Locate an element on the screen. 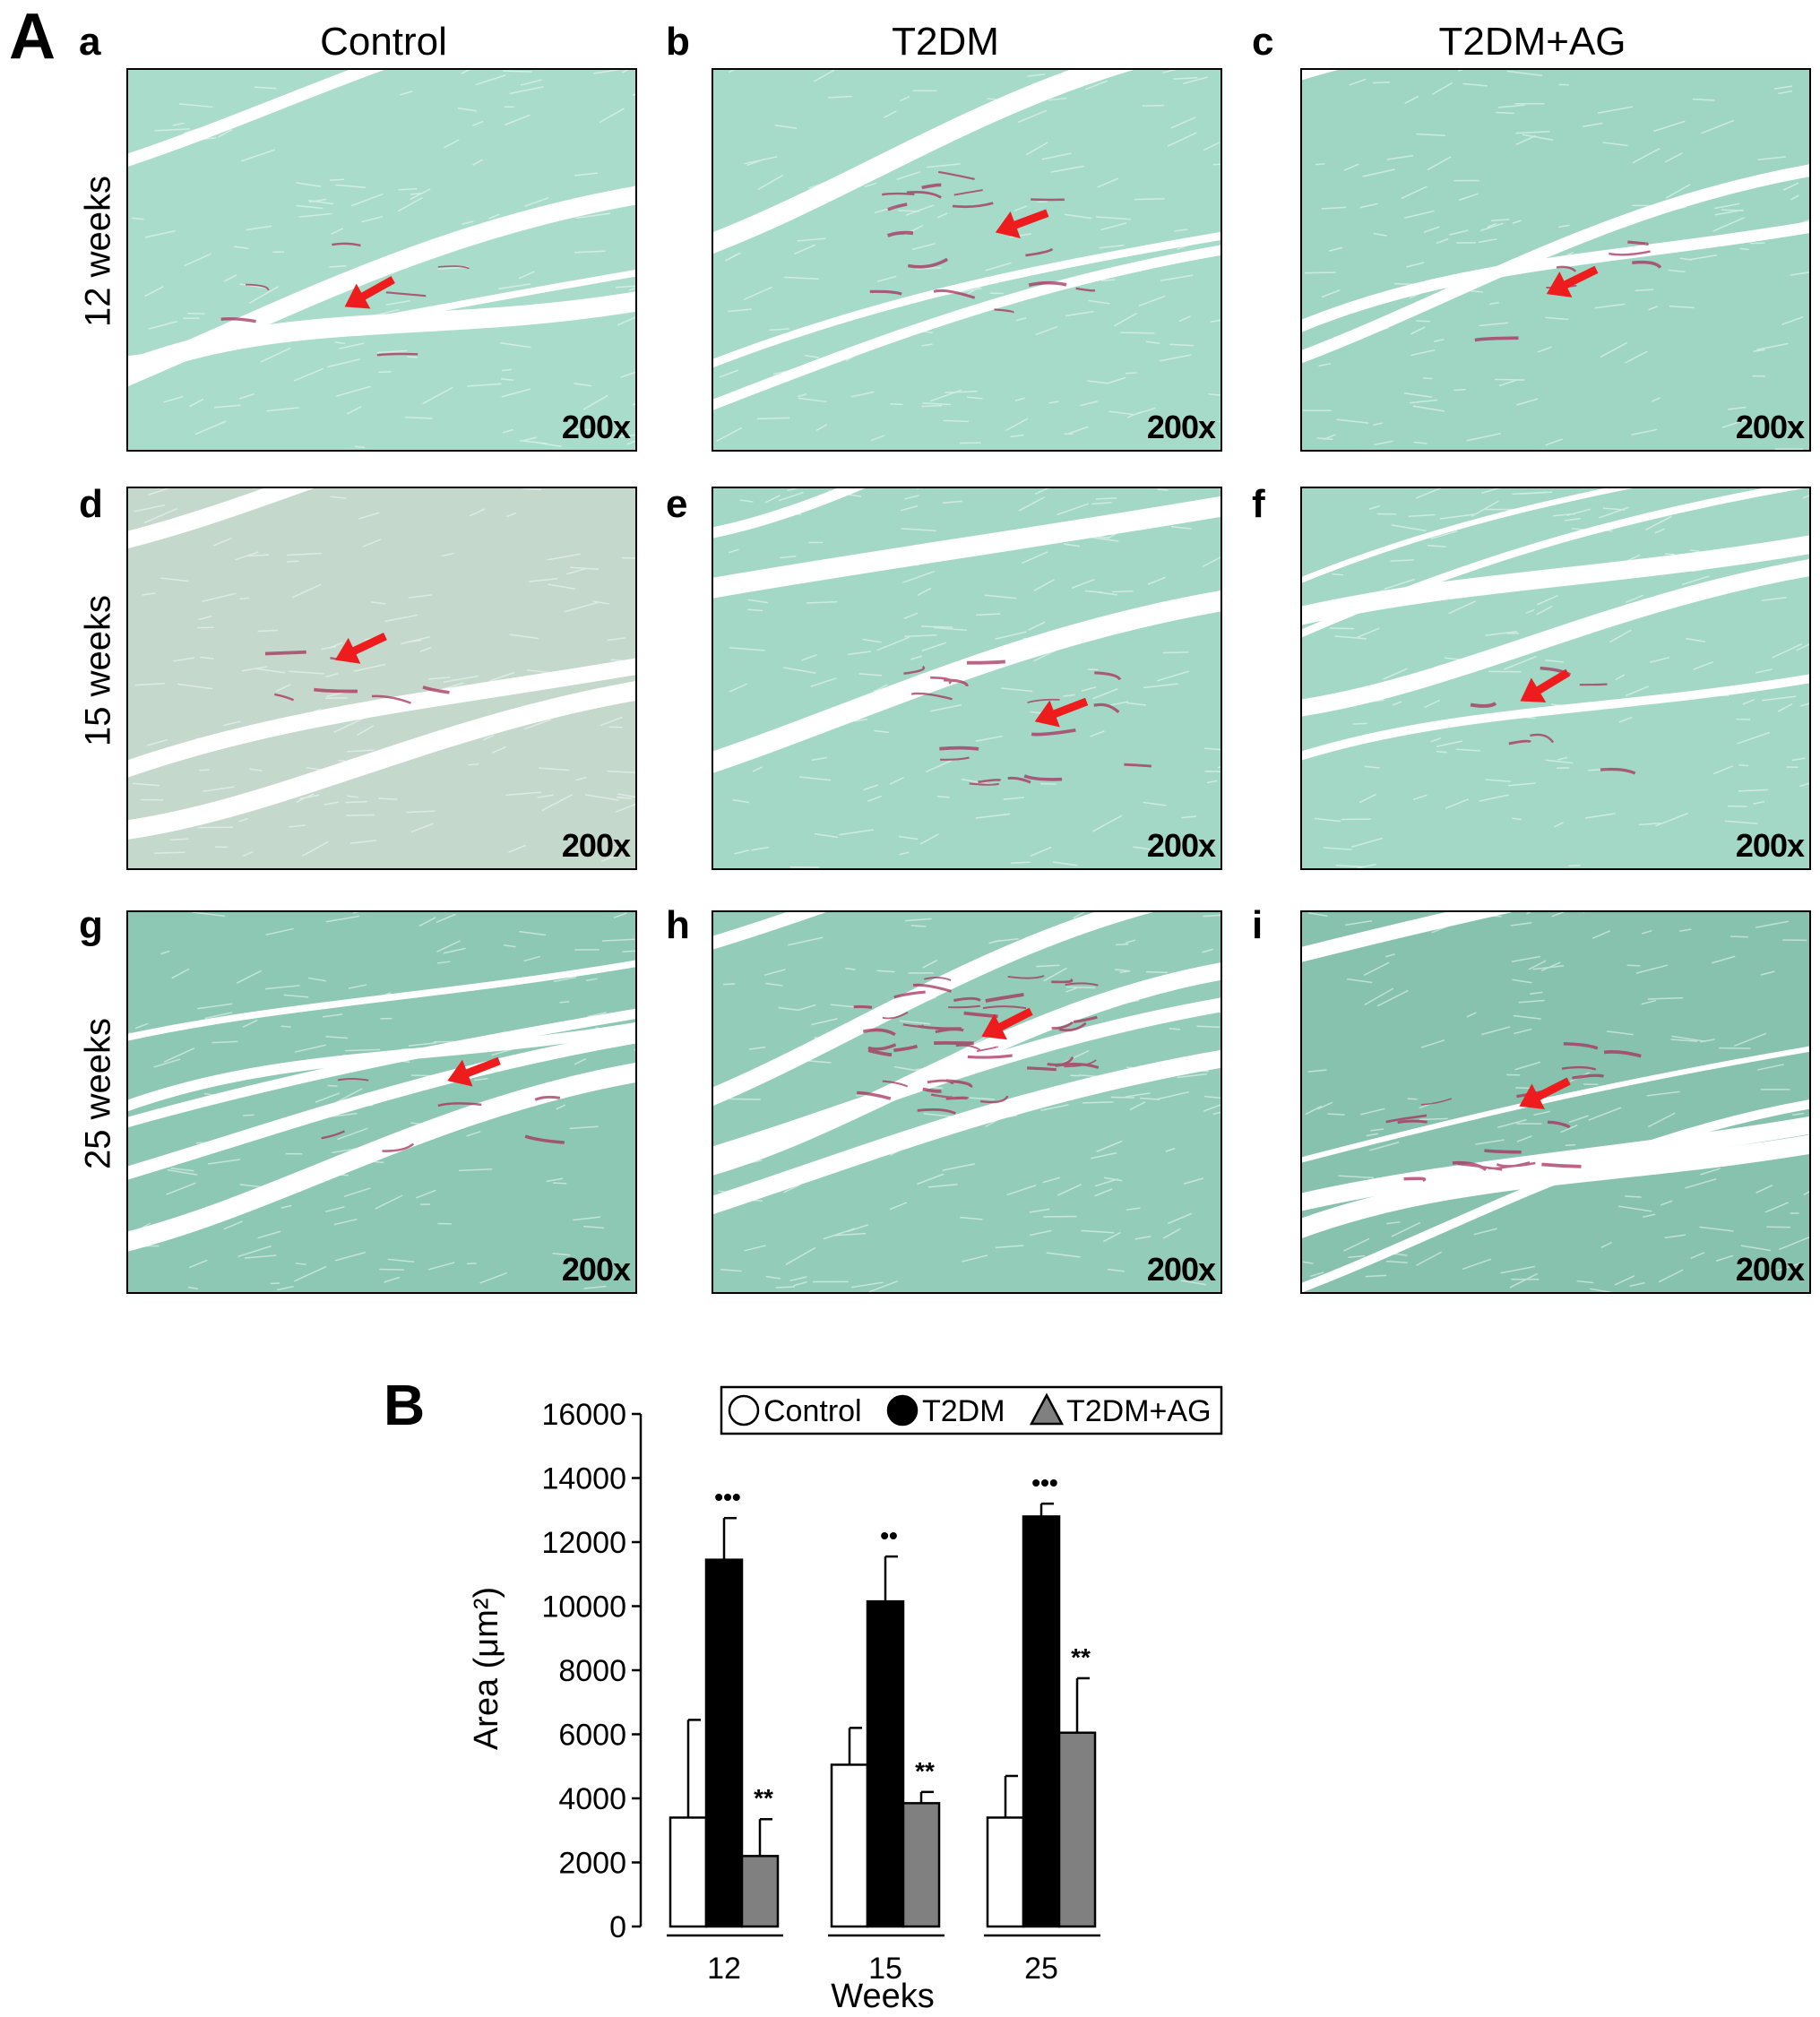 Image resolution: width=1820 pixels, height=2017 pixels. micrograph-t2dm-ag-15w: 200x is located at coordinates (1555, 679).